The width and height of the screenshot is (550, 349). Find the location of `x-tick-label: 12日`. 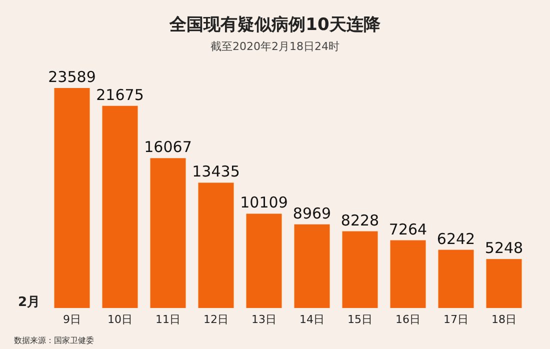

x-tick-label: 12日 is located at coordinates (216, 319).